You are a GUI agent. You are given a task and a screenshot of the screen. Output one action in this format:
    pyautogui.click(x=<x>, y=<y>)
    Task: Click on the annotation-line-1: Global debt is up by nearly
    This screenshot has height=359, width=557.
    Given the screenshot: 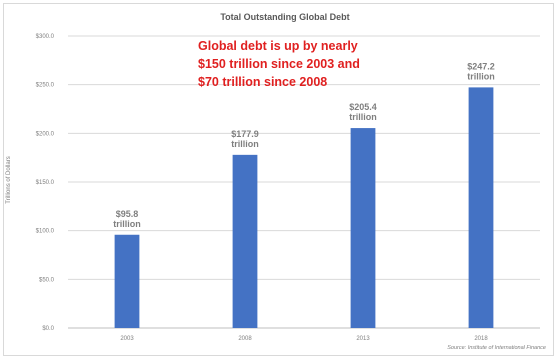 What is the action you would take?
    pyautogui.click(x=278, y=46)
    